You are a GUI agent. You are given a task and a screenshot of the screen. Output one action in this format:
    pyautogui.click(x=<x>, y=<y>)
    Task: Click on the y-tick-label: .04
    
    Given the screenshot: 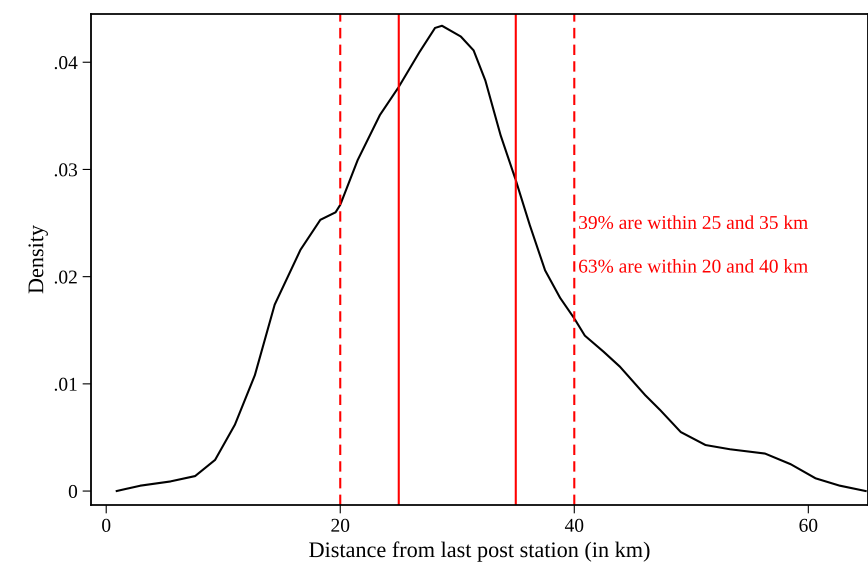 What is the action you would take?
    pyautogui.click(x=66, y=63)
    